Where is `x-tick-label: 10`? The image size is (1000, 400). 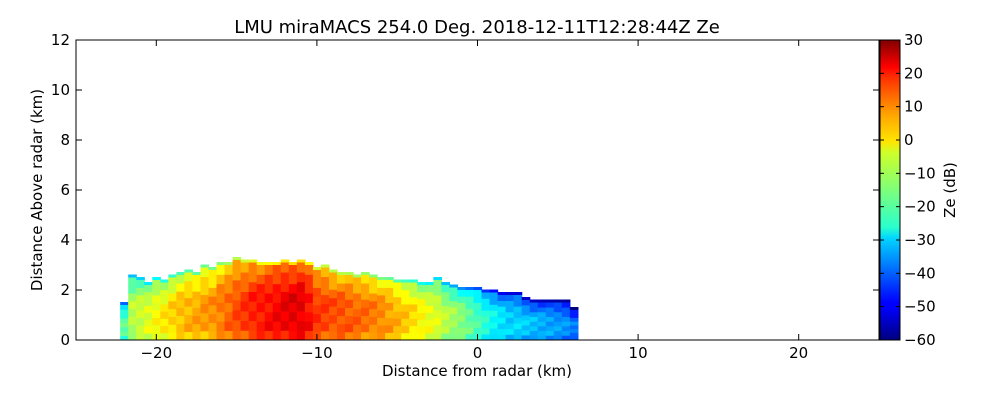 x-tick-label: 10 is located at coordinates (638, 353).